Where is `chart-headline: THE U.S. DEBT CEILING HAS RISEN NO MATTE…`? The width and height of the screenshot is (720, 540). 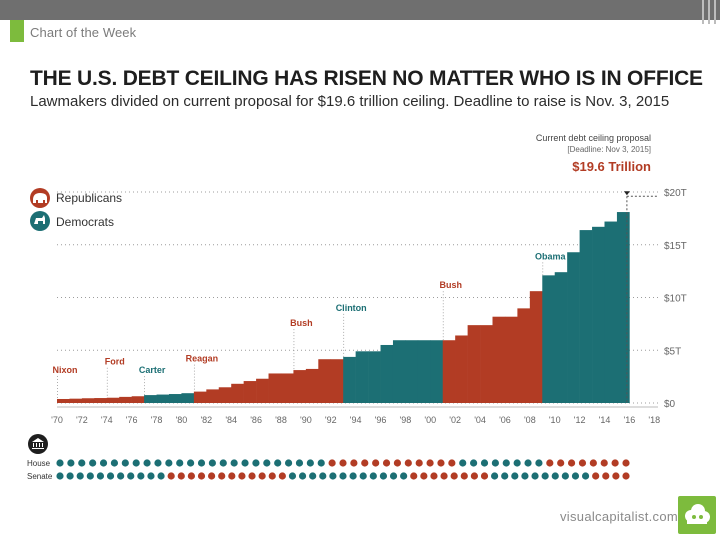
chart-headline: THE U.S. DEBT CEILING HAS RISEN NO MATTE… is located at coordinates (366, 78).